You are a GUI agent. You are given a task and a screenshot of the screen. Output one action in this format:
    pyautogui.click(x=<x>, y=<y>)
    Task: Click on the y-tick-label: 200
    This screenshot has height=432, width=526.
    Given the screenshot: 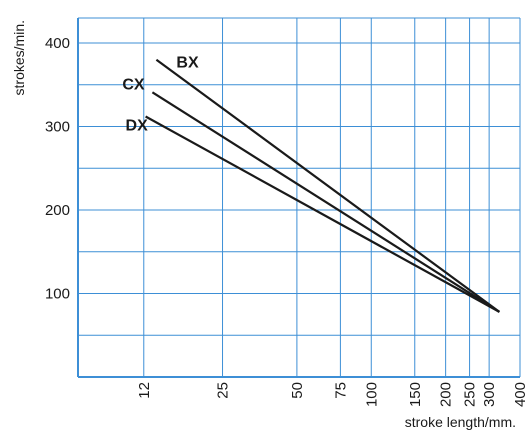 What is the action you would take?
    pyautogui.click(x=57, y=210)
    